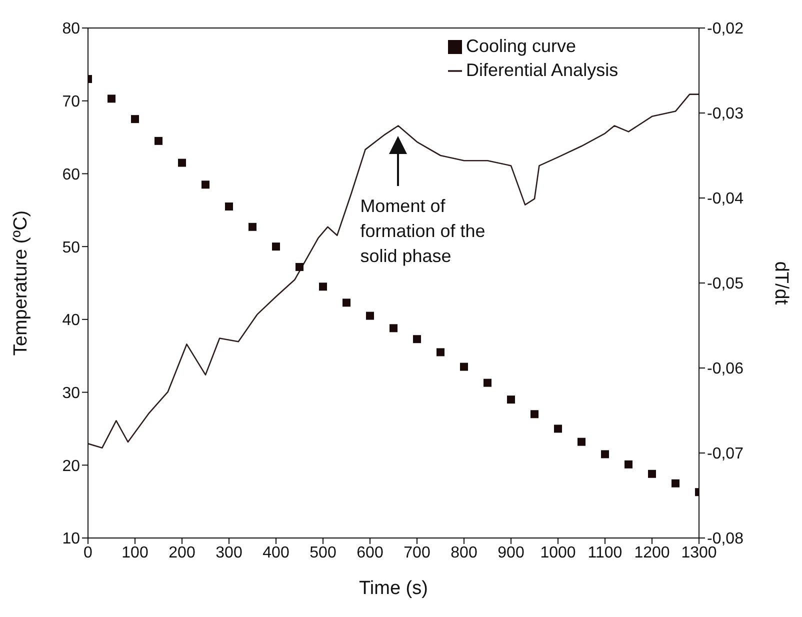 This screenshot has height=617, width=802. What do you see at coordinates (71, 102) in the screenshot?
I see `y-tick-label: 70` at bounding box center [71, 102].